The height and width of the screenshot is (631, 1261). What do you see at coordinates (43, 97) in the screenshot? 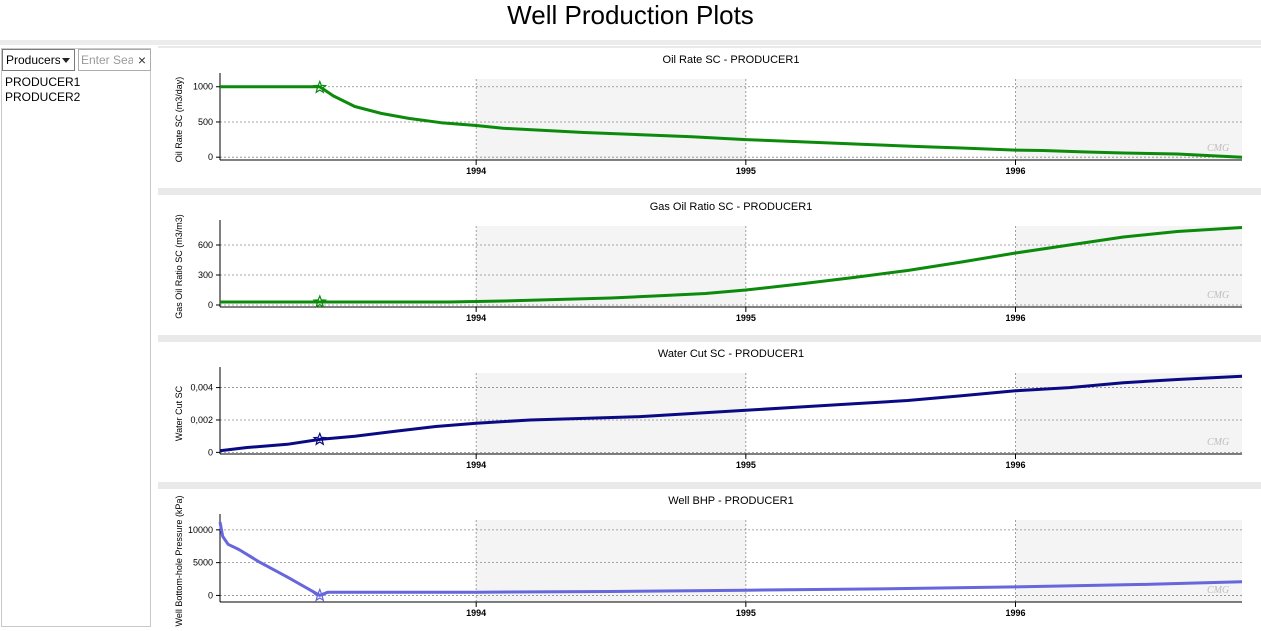
I see `well-item-producer2: PRODUCER2` at bounding box center [43, 97].